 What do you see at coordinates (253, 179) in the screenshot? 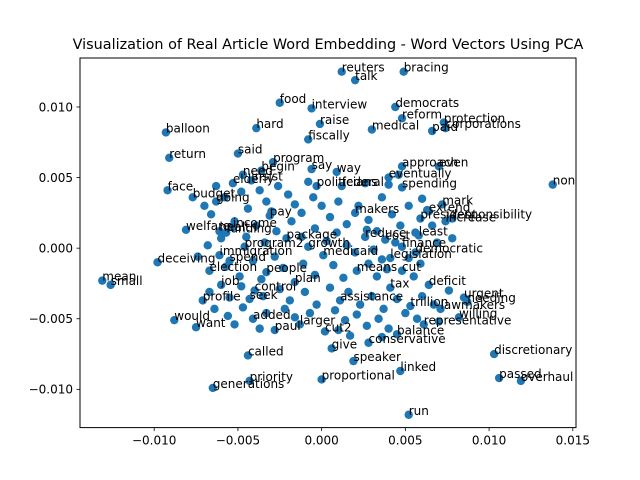
I see `point-label: elderly` at bounding box center [253, 179].